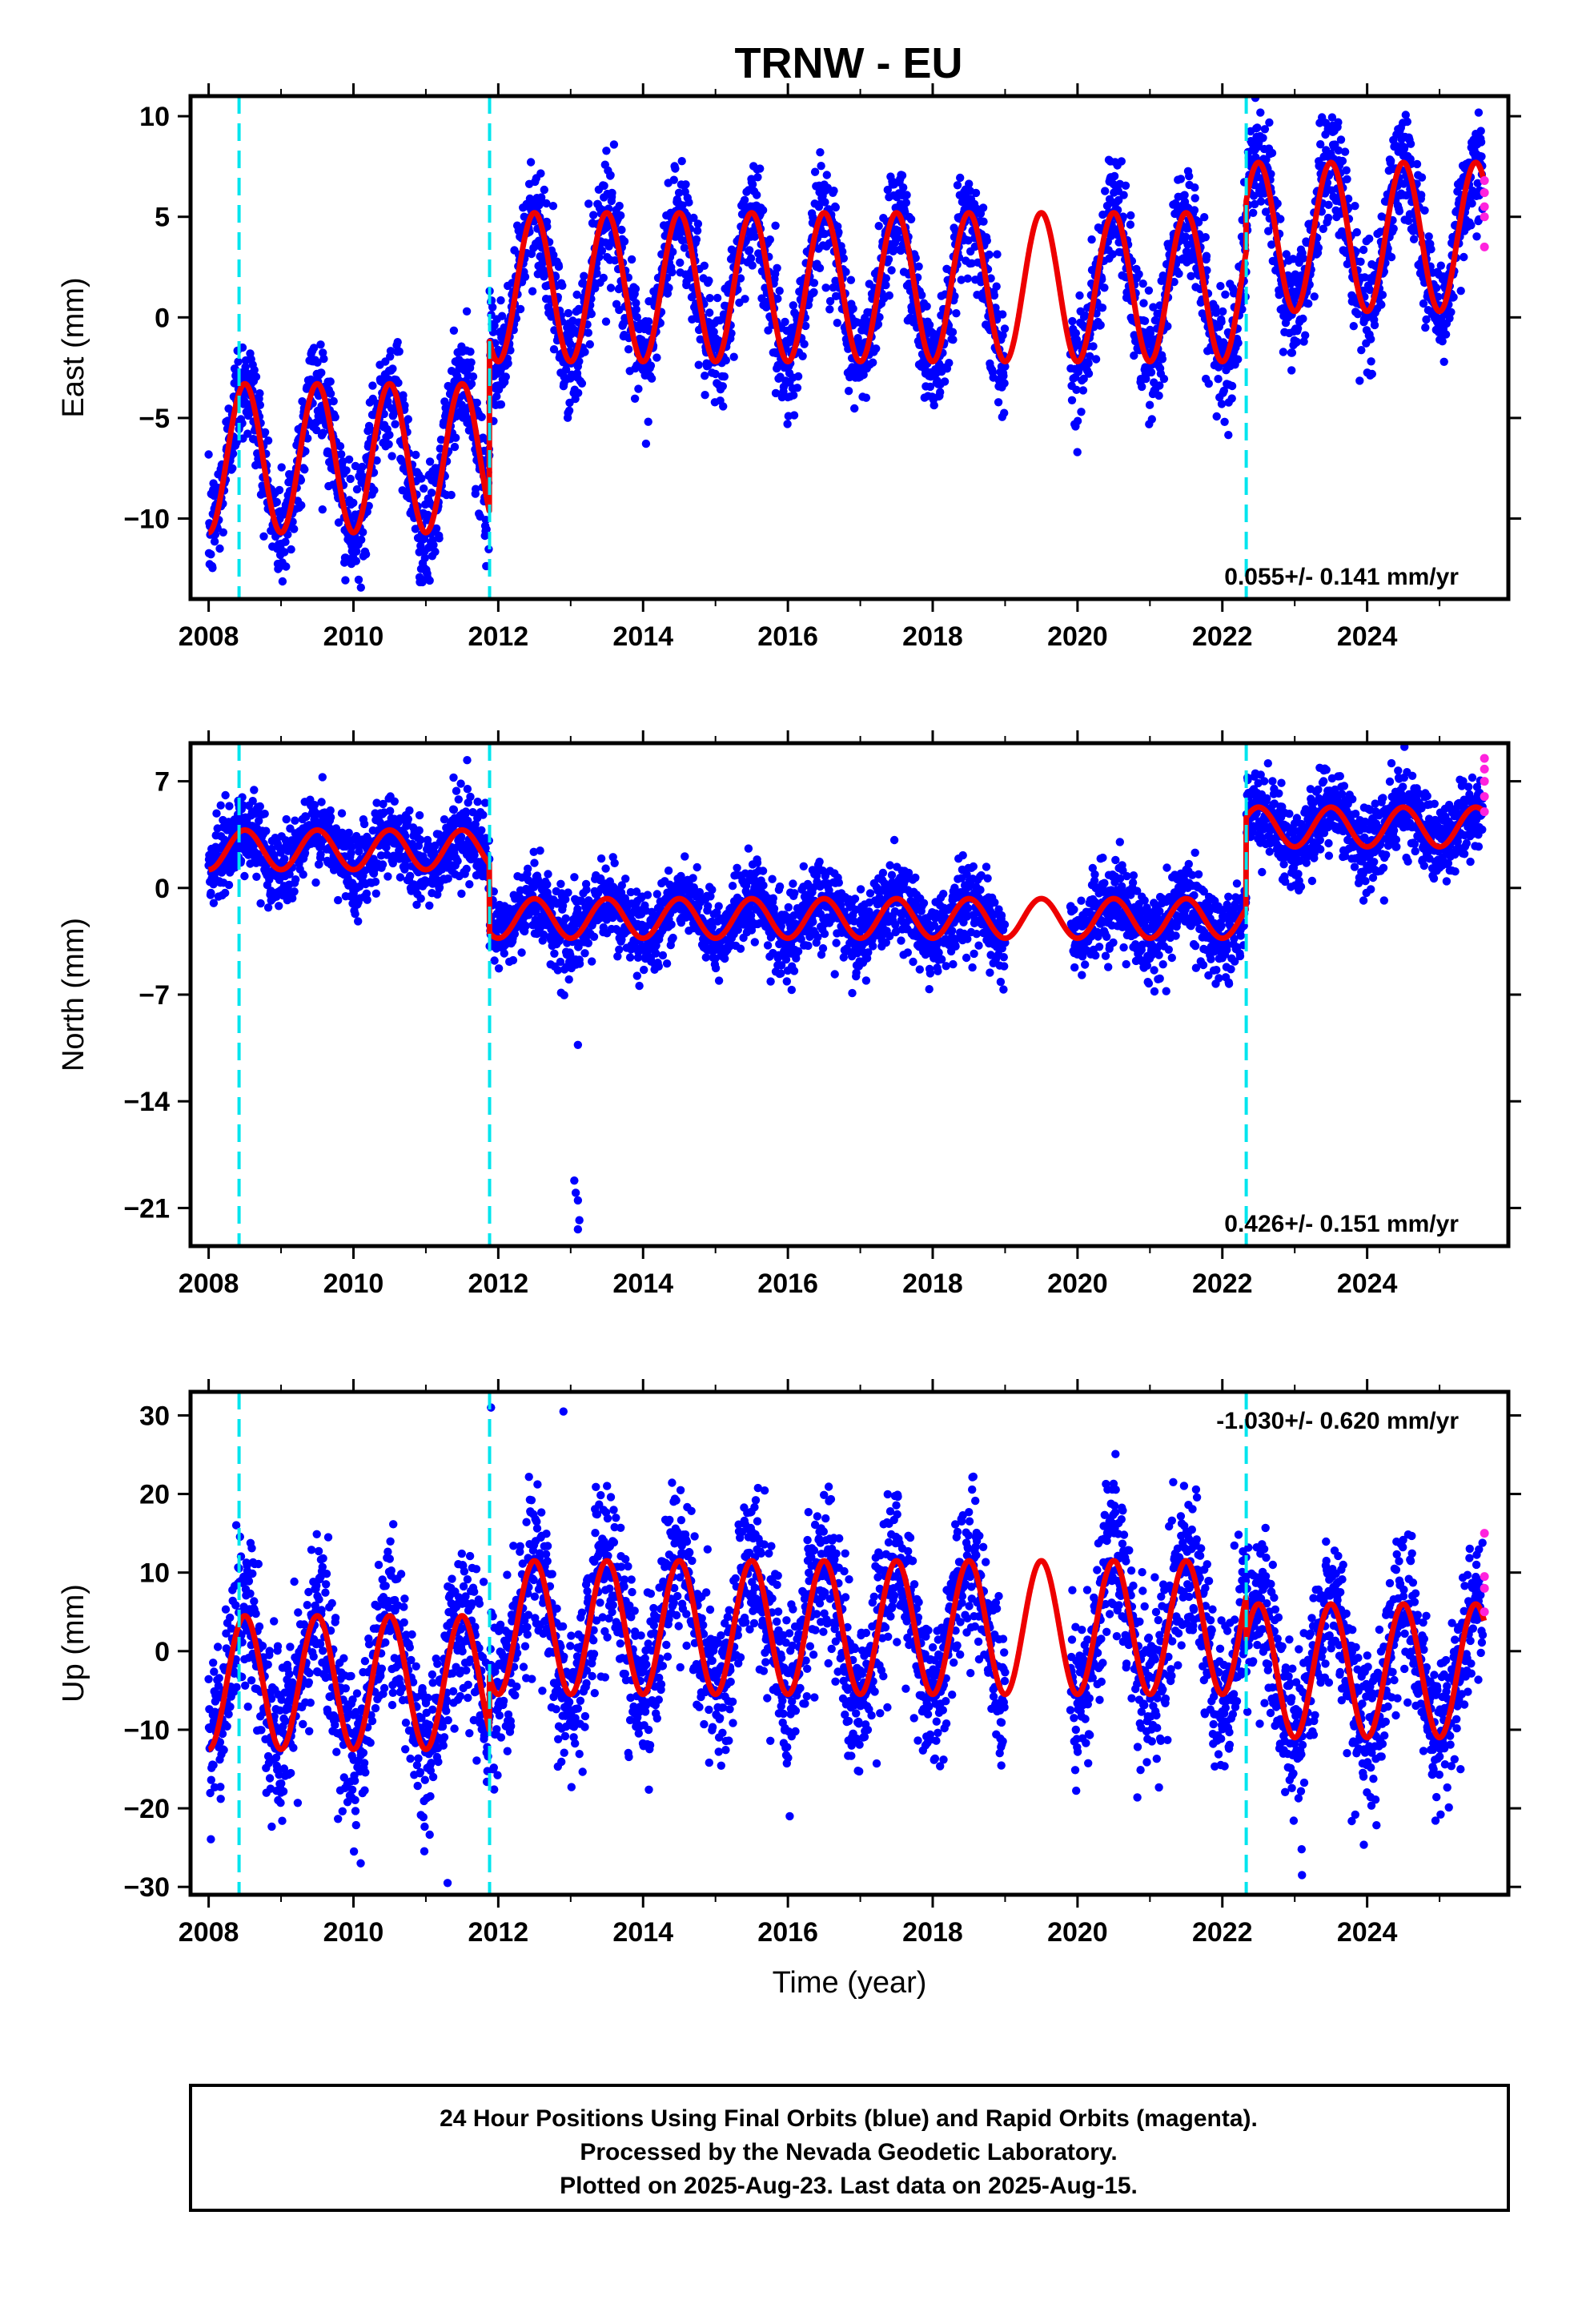  Describe the element at coordinates (154, 117) in the screenshot. I see `y-tick-label: 10` at that location.